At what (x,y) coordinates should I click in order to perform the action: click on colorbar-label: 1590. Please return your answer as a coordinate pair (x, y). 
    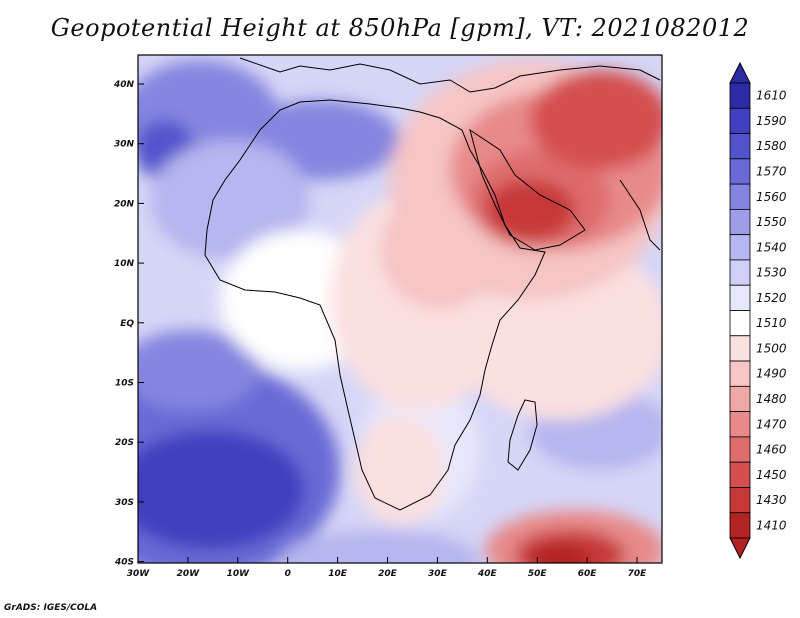
    Looking at the image, I should click on (771, 121).